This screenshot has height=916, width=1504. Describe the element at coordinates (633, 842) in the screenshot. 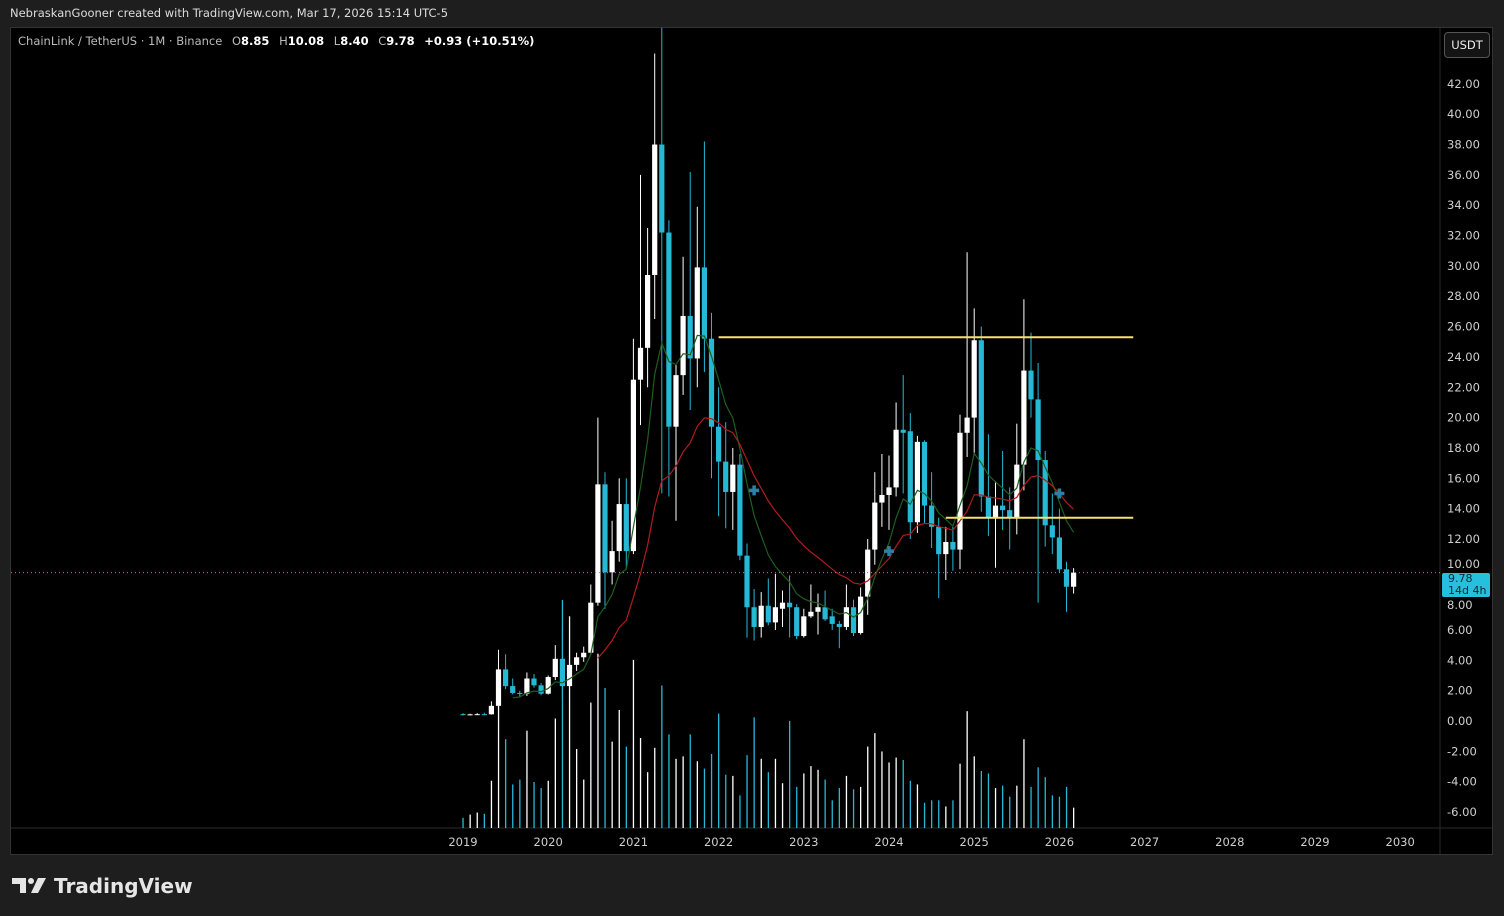

I see `time-tick-label: 2021` at that location.